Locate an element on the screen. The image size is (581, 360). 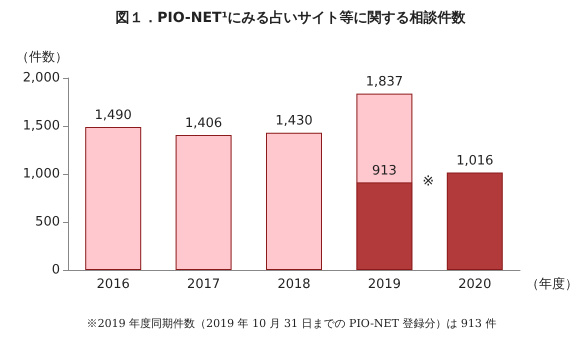
data-label: 1,490 is located at coordinates (113, 115).